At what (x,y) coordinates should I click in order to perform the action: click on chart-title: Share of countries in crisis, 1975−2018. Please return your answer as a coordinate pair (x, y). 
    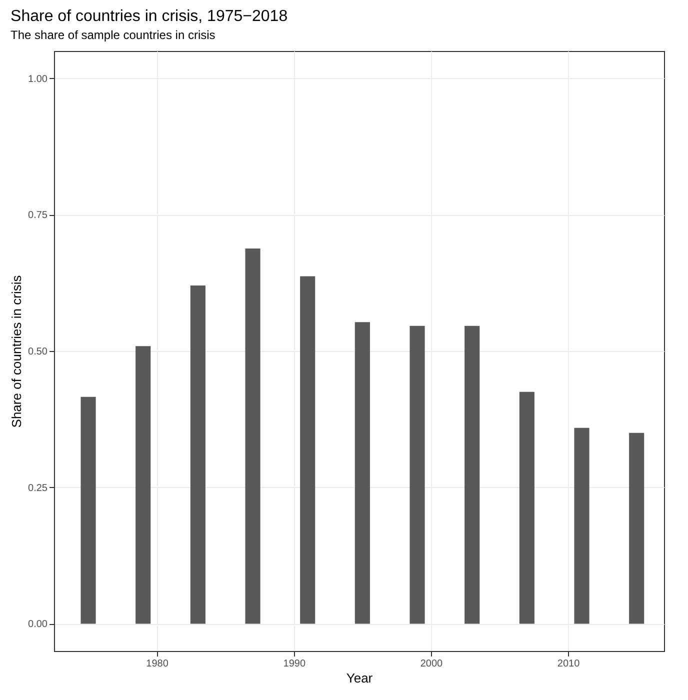
    Looking at the image, I should click on (149, 16).